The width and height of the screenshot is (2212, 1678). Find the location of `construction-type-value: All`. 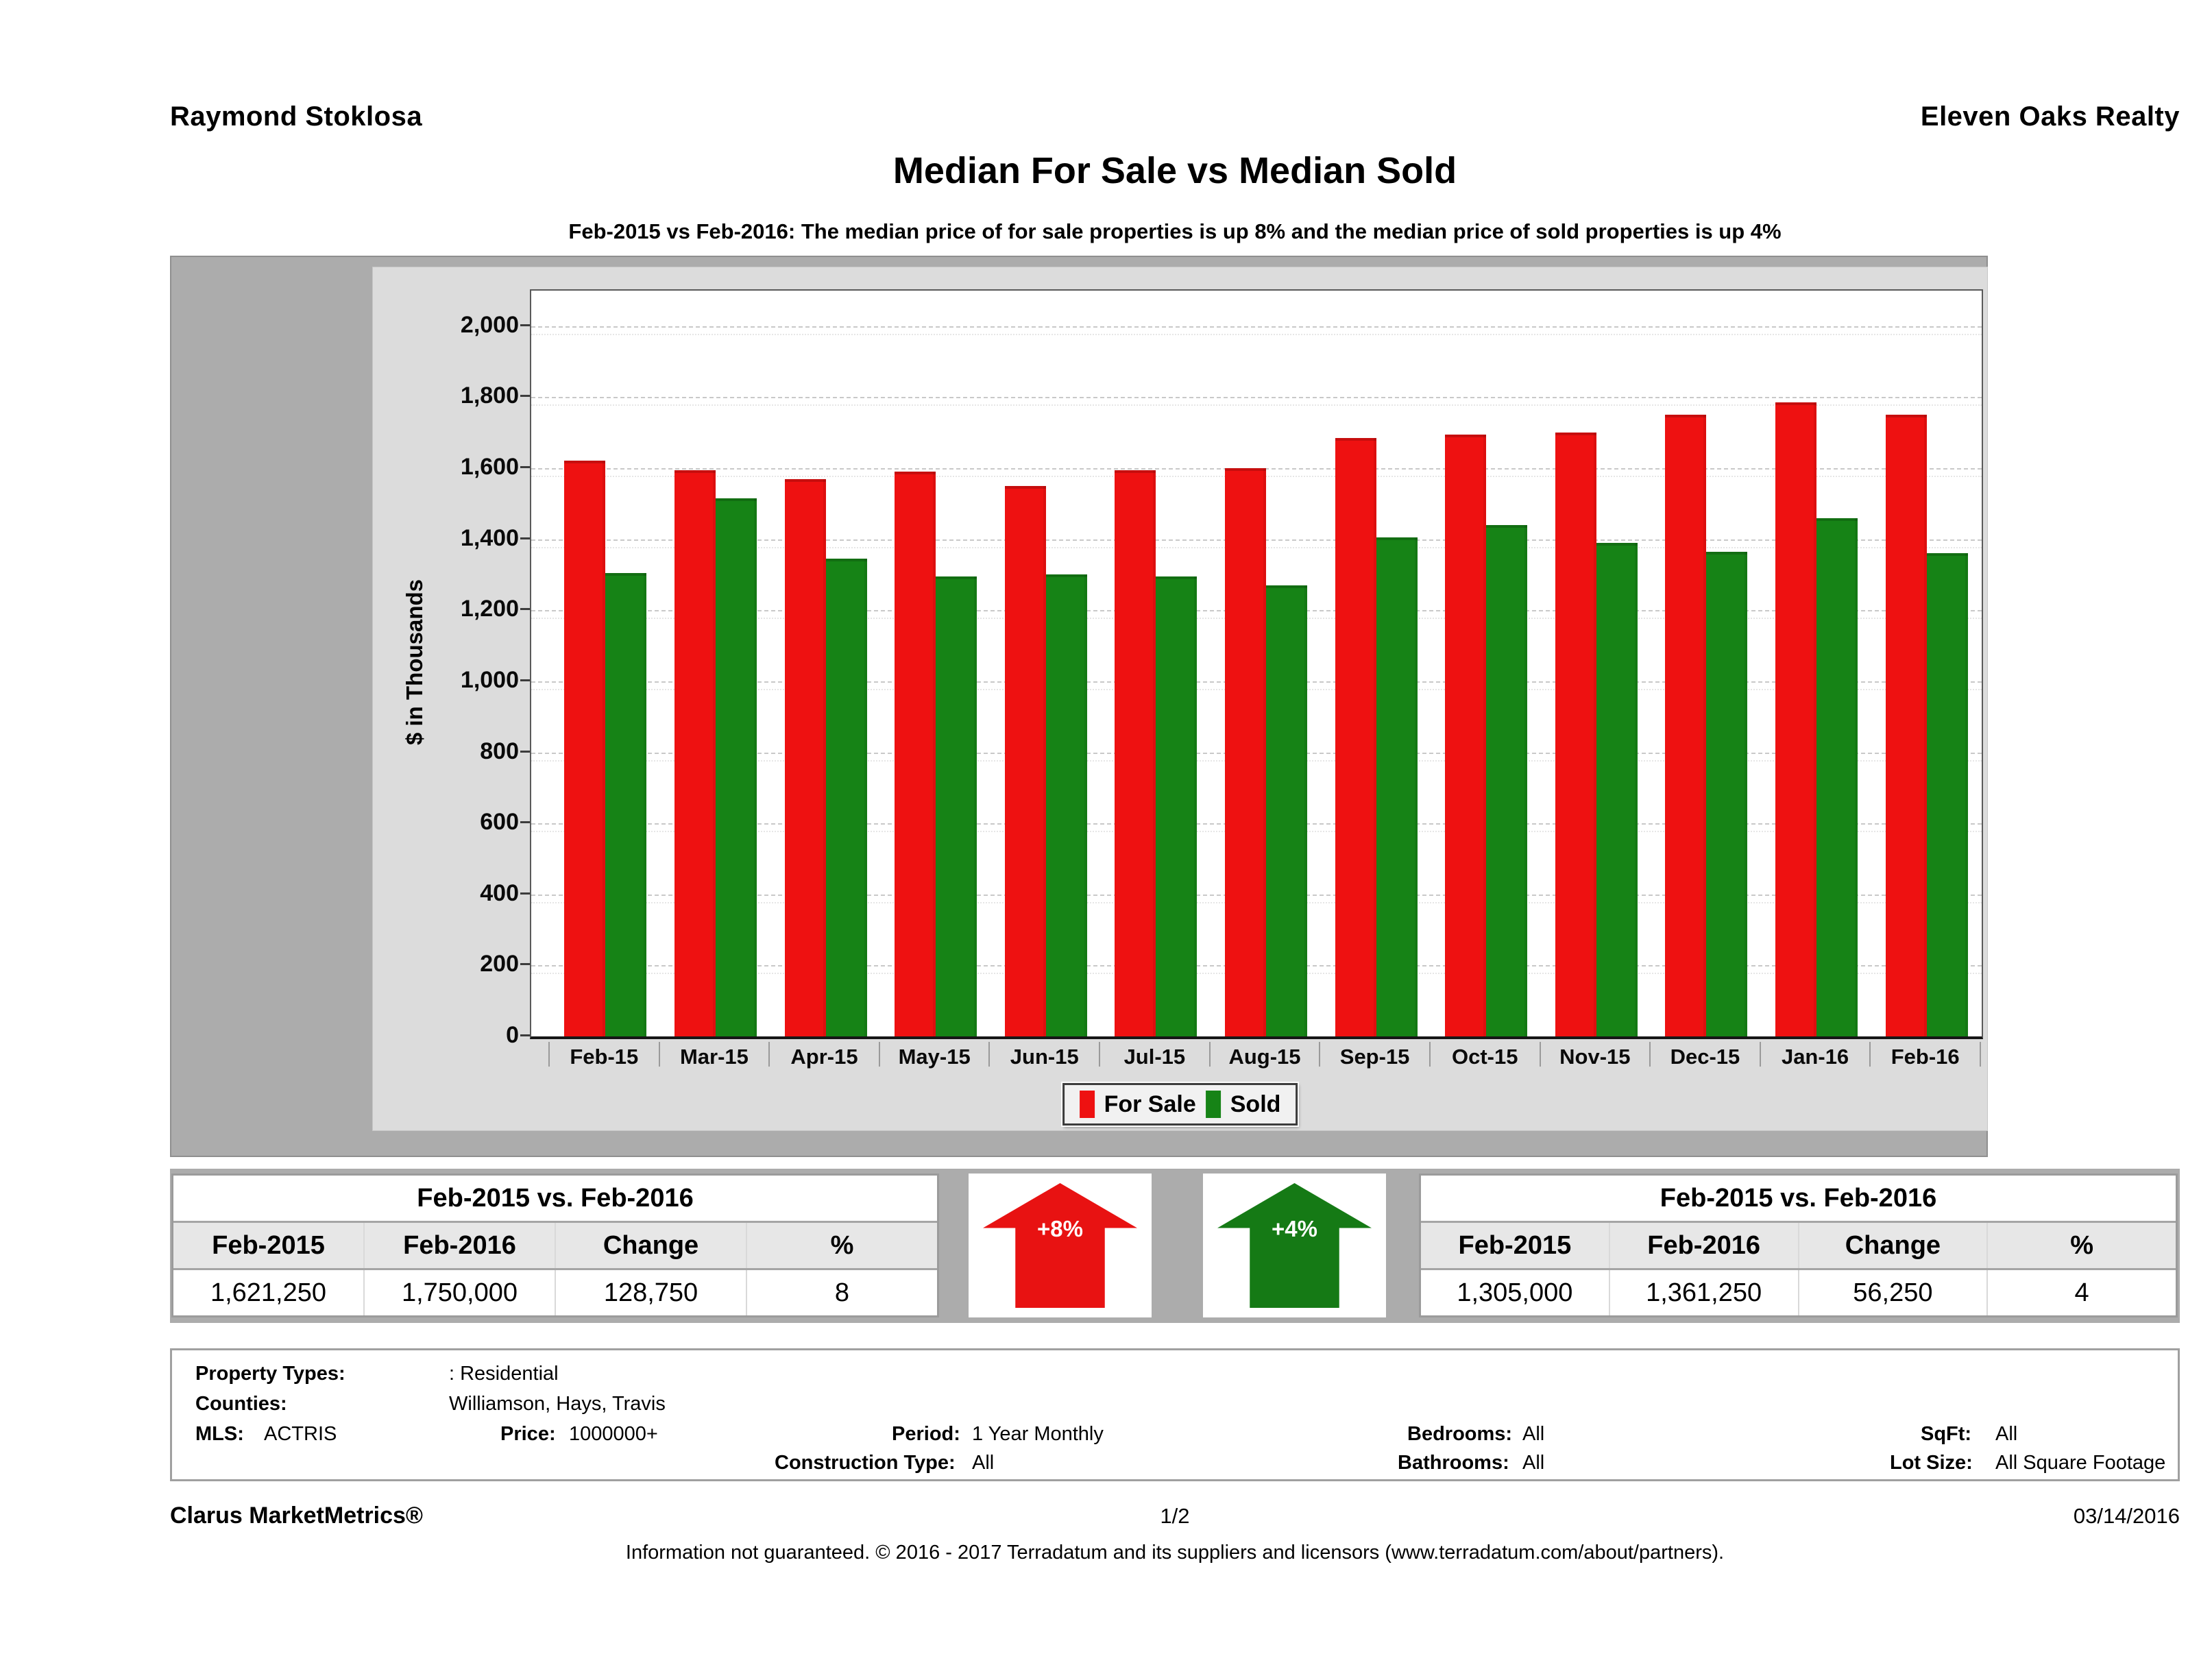

construction-type-value: All is located at coordinates (983, 1463).